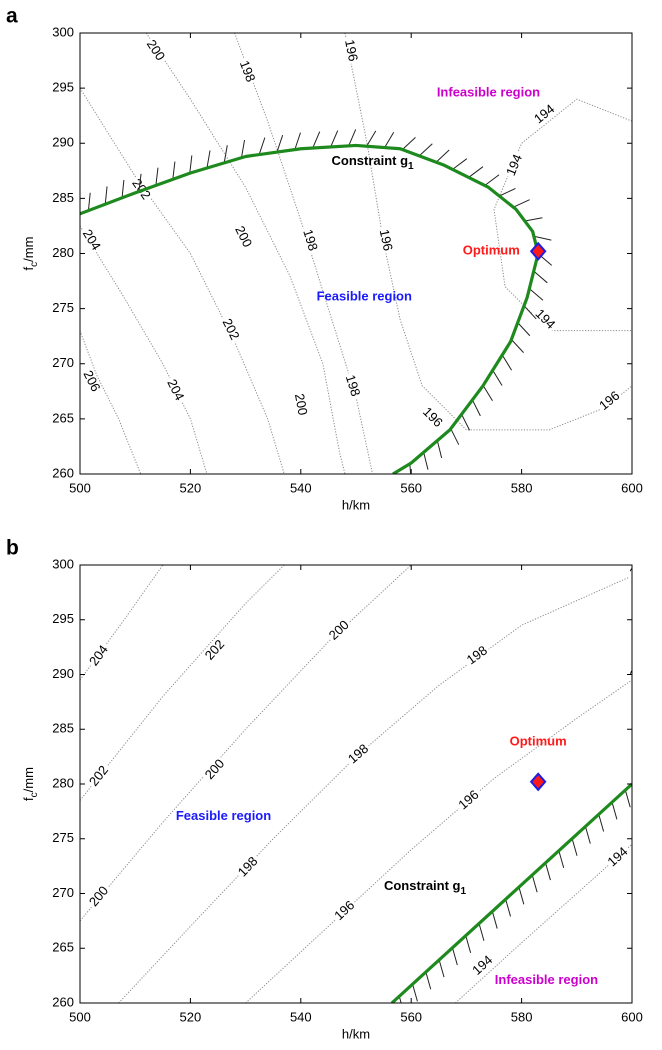  I want to click on contour-label-group: 196, so click(385, 240).